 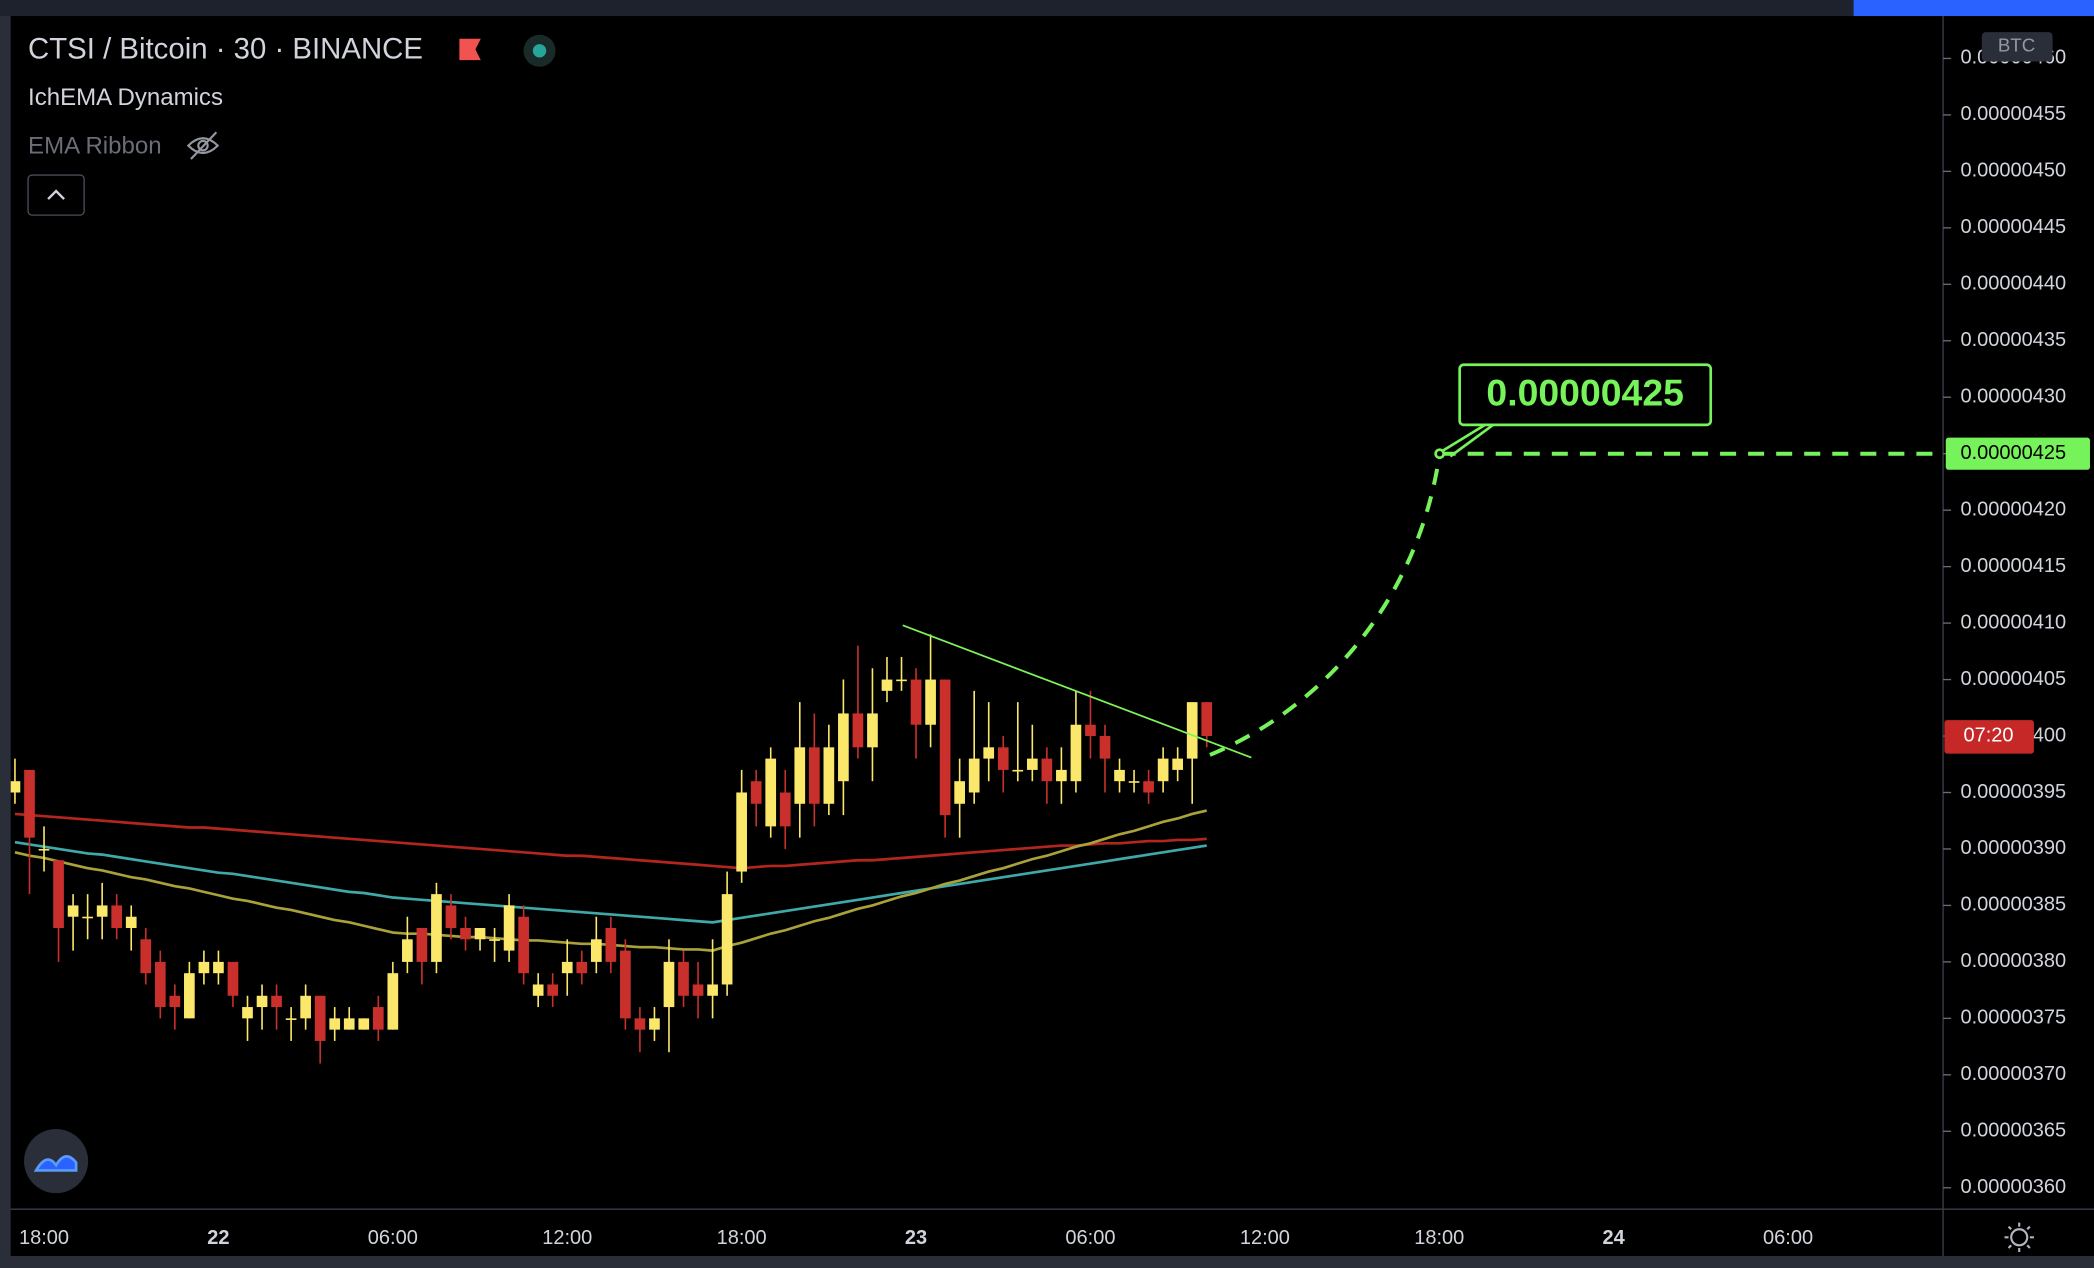 I want to click on indicator-name: IchEMA Dynamics, so click(x=125, y=97).